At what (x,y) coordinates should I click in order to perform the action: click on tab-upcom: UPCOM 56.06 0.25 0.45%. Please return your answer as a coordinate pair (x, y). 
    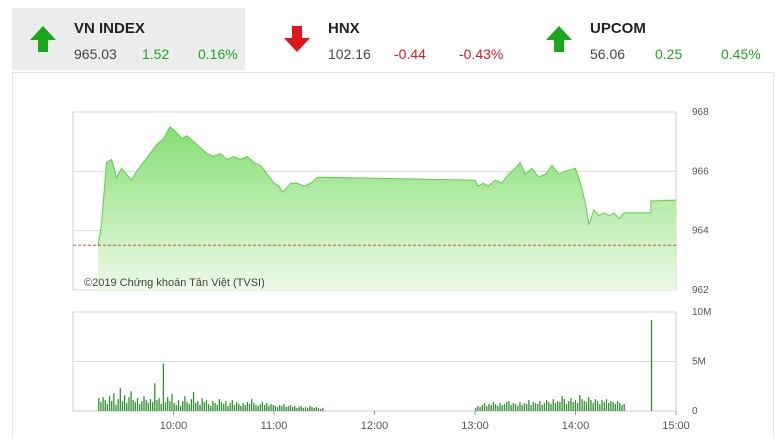
    Looking at the image, I should click on (653, 39).